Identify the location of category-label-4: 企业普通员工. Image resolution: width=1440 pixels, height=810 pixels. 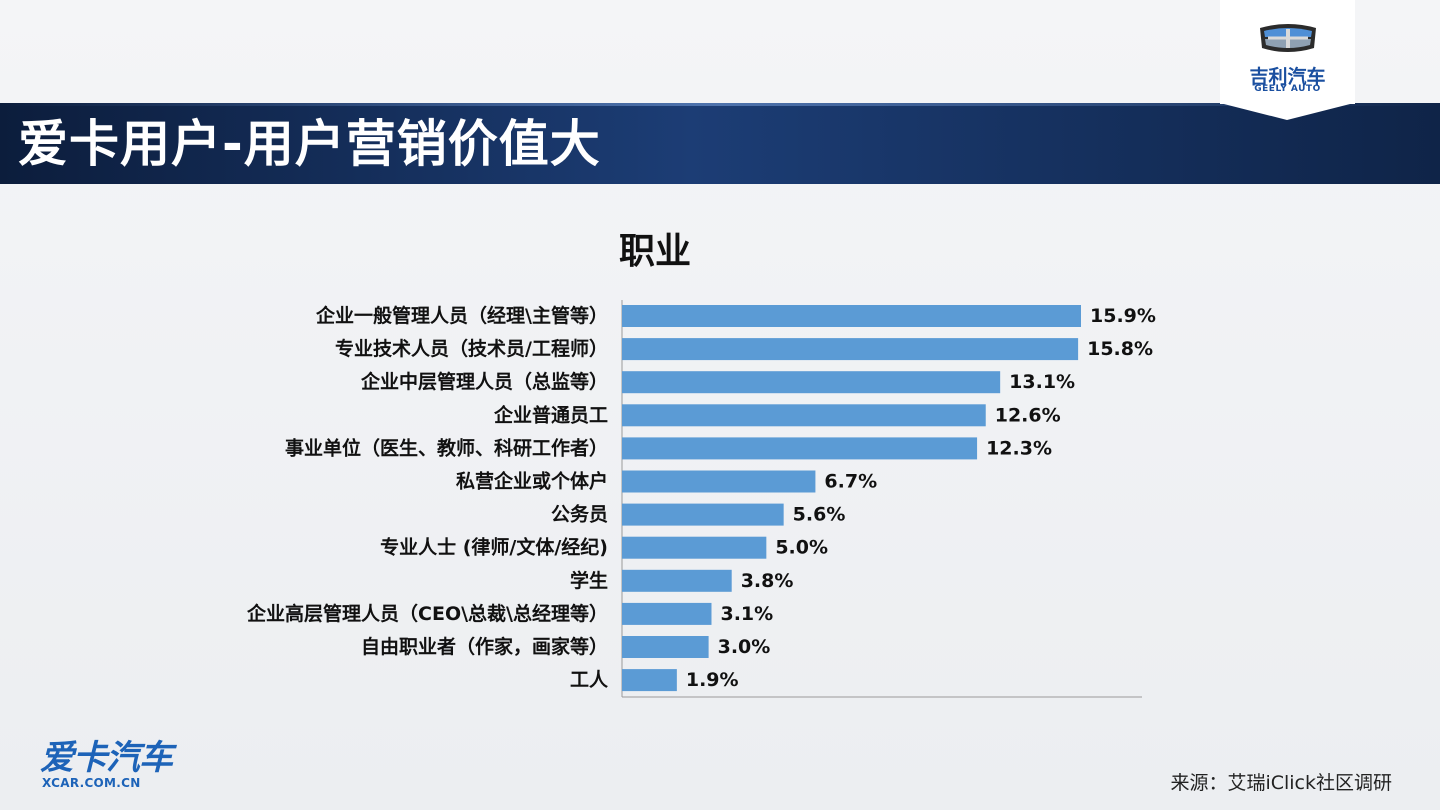
(550, 414).